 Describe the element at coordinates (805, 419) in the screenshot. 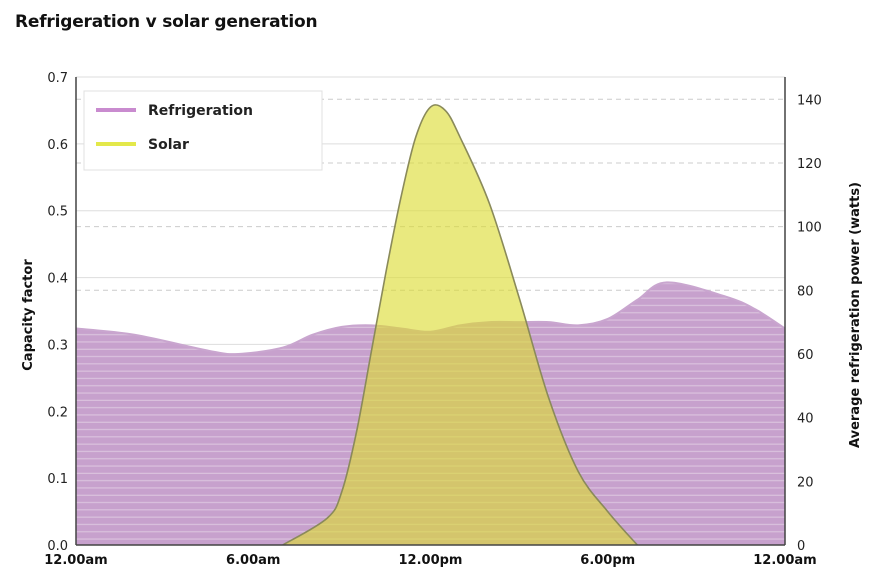

I see `right-tick-label: 40` at that location.